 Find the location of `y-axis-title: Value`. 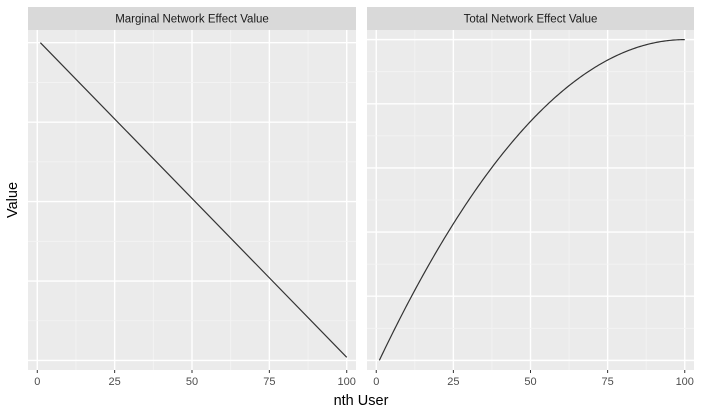

y-axis-title: Value is located at coordinates (13, 200).